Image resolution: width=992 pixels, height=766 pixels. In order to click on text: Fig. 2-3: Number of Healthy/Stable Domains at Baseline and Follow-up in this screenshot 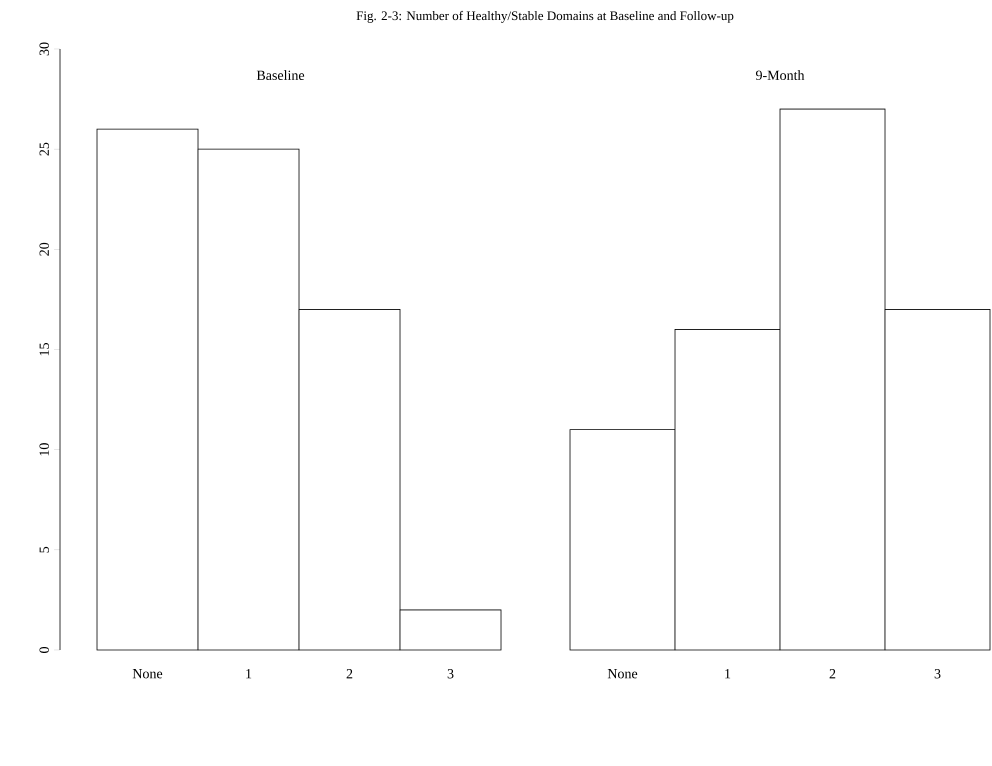, I will do `click(545, 16)`.